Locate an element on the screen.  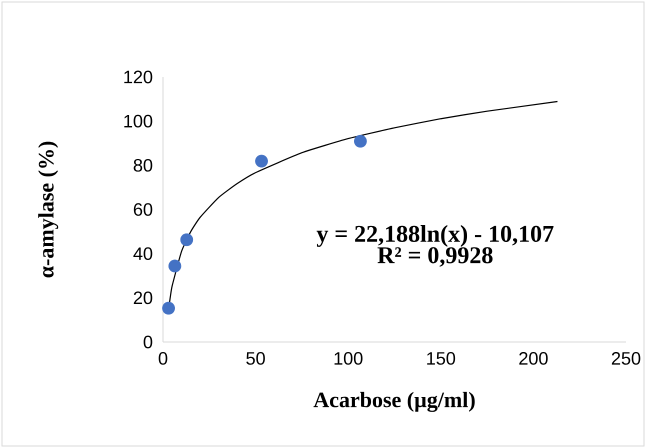
x-tick-label: 100 is located at coordinates (348, 358).